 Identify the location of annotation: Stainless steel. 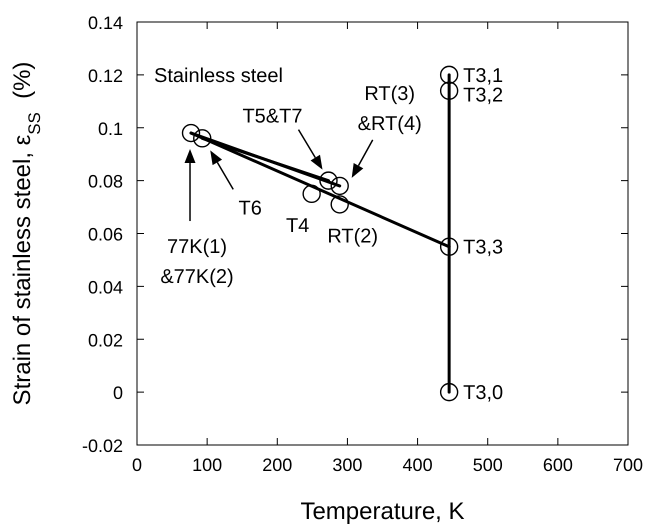
(218, 76).